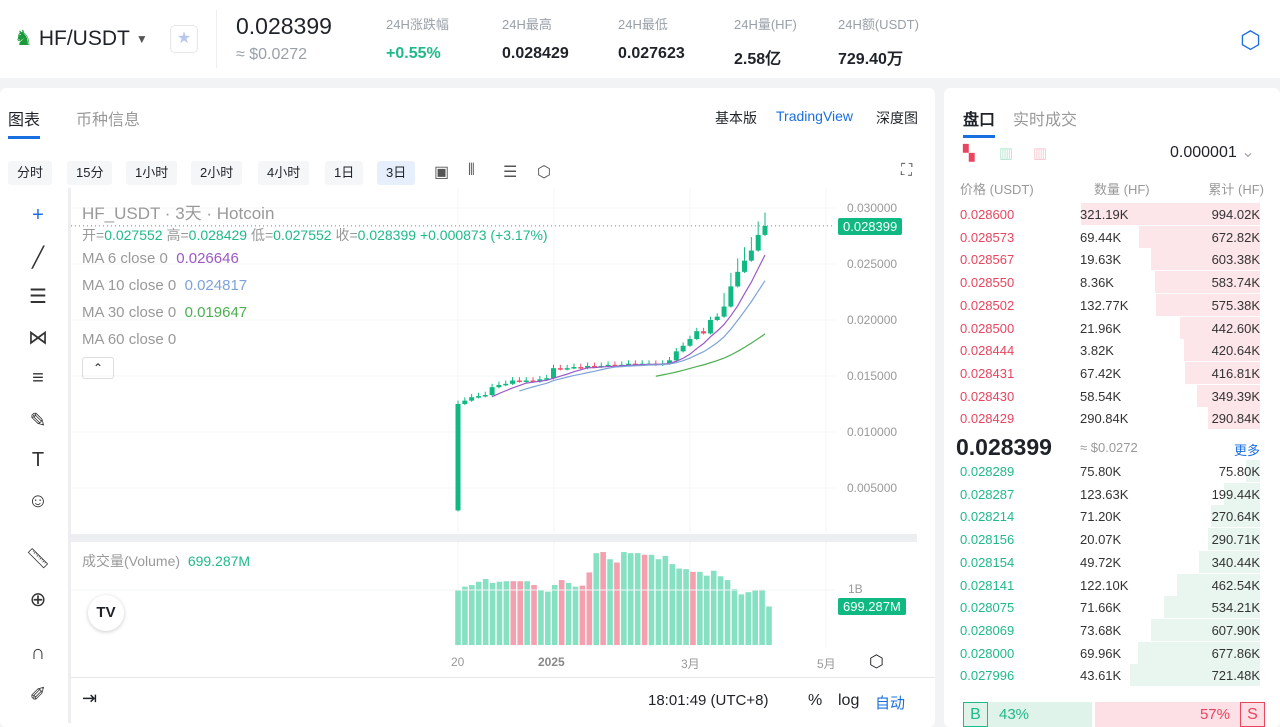 Image resolution: width=1280 pixels, height=727 pixels. What do you see at coordinates (1112, 305) in the screenshot?
I see `asks-row: 0.028502 132.77K 575.38K` at bounding box center [1112, 305].